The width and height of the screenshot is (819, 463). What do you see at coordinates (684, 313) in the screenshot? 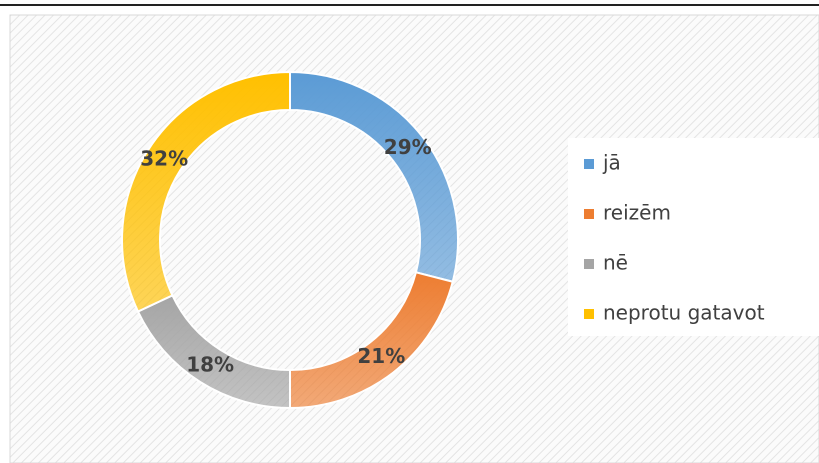
I see `legend-label: neprotu gatavot` at bounding box center [684, 313].